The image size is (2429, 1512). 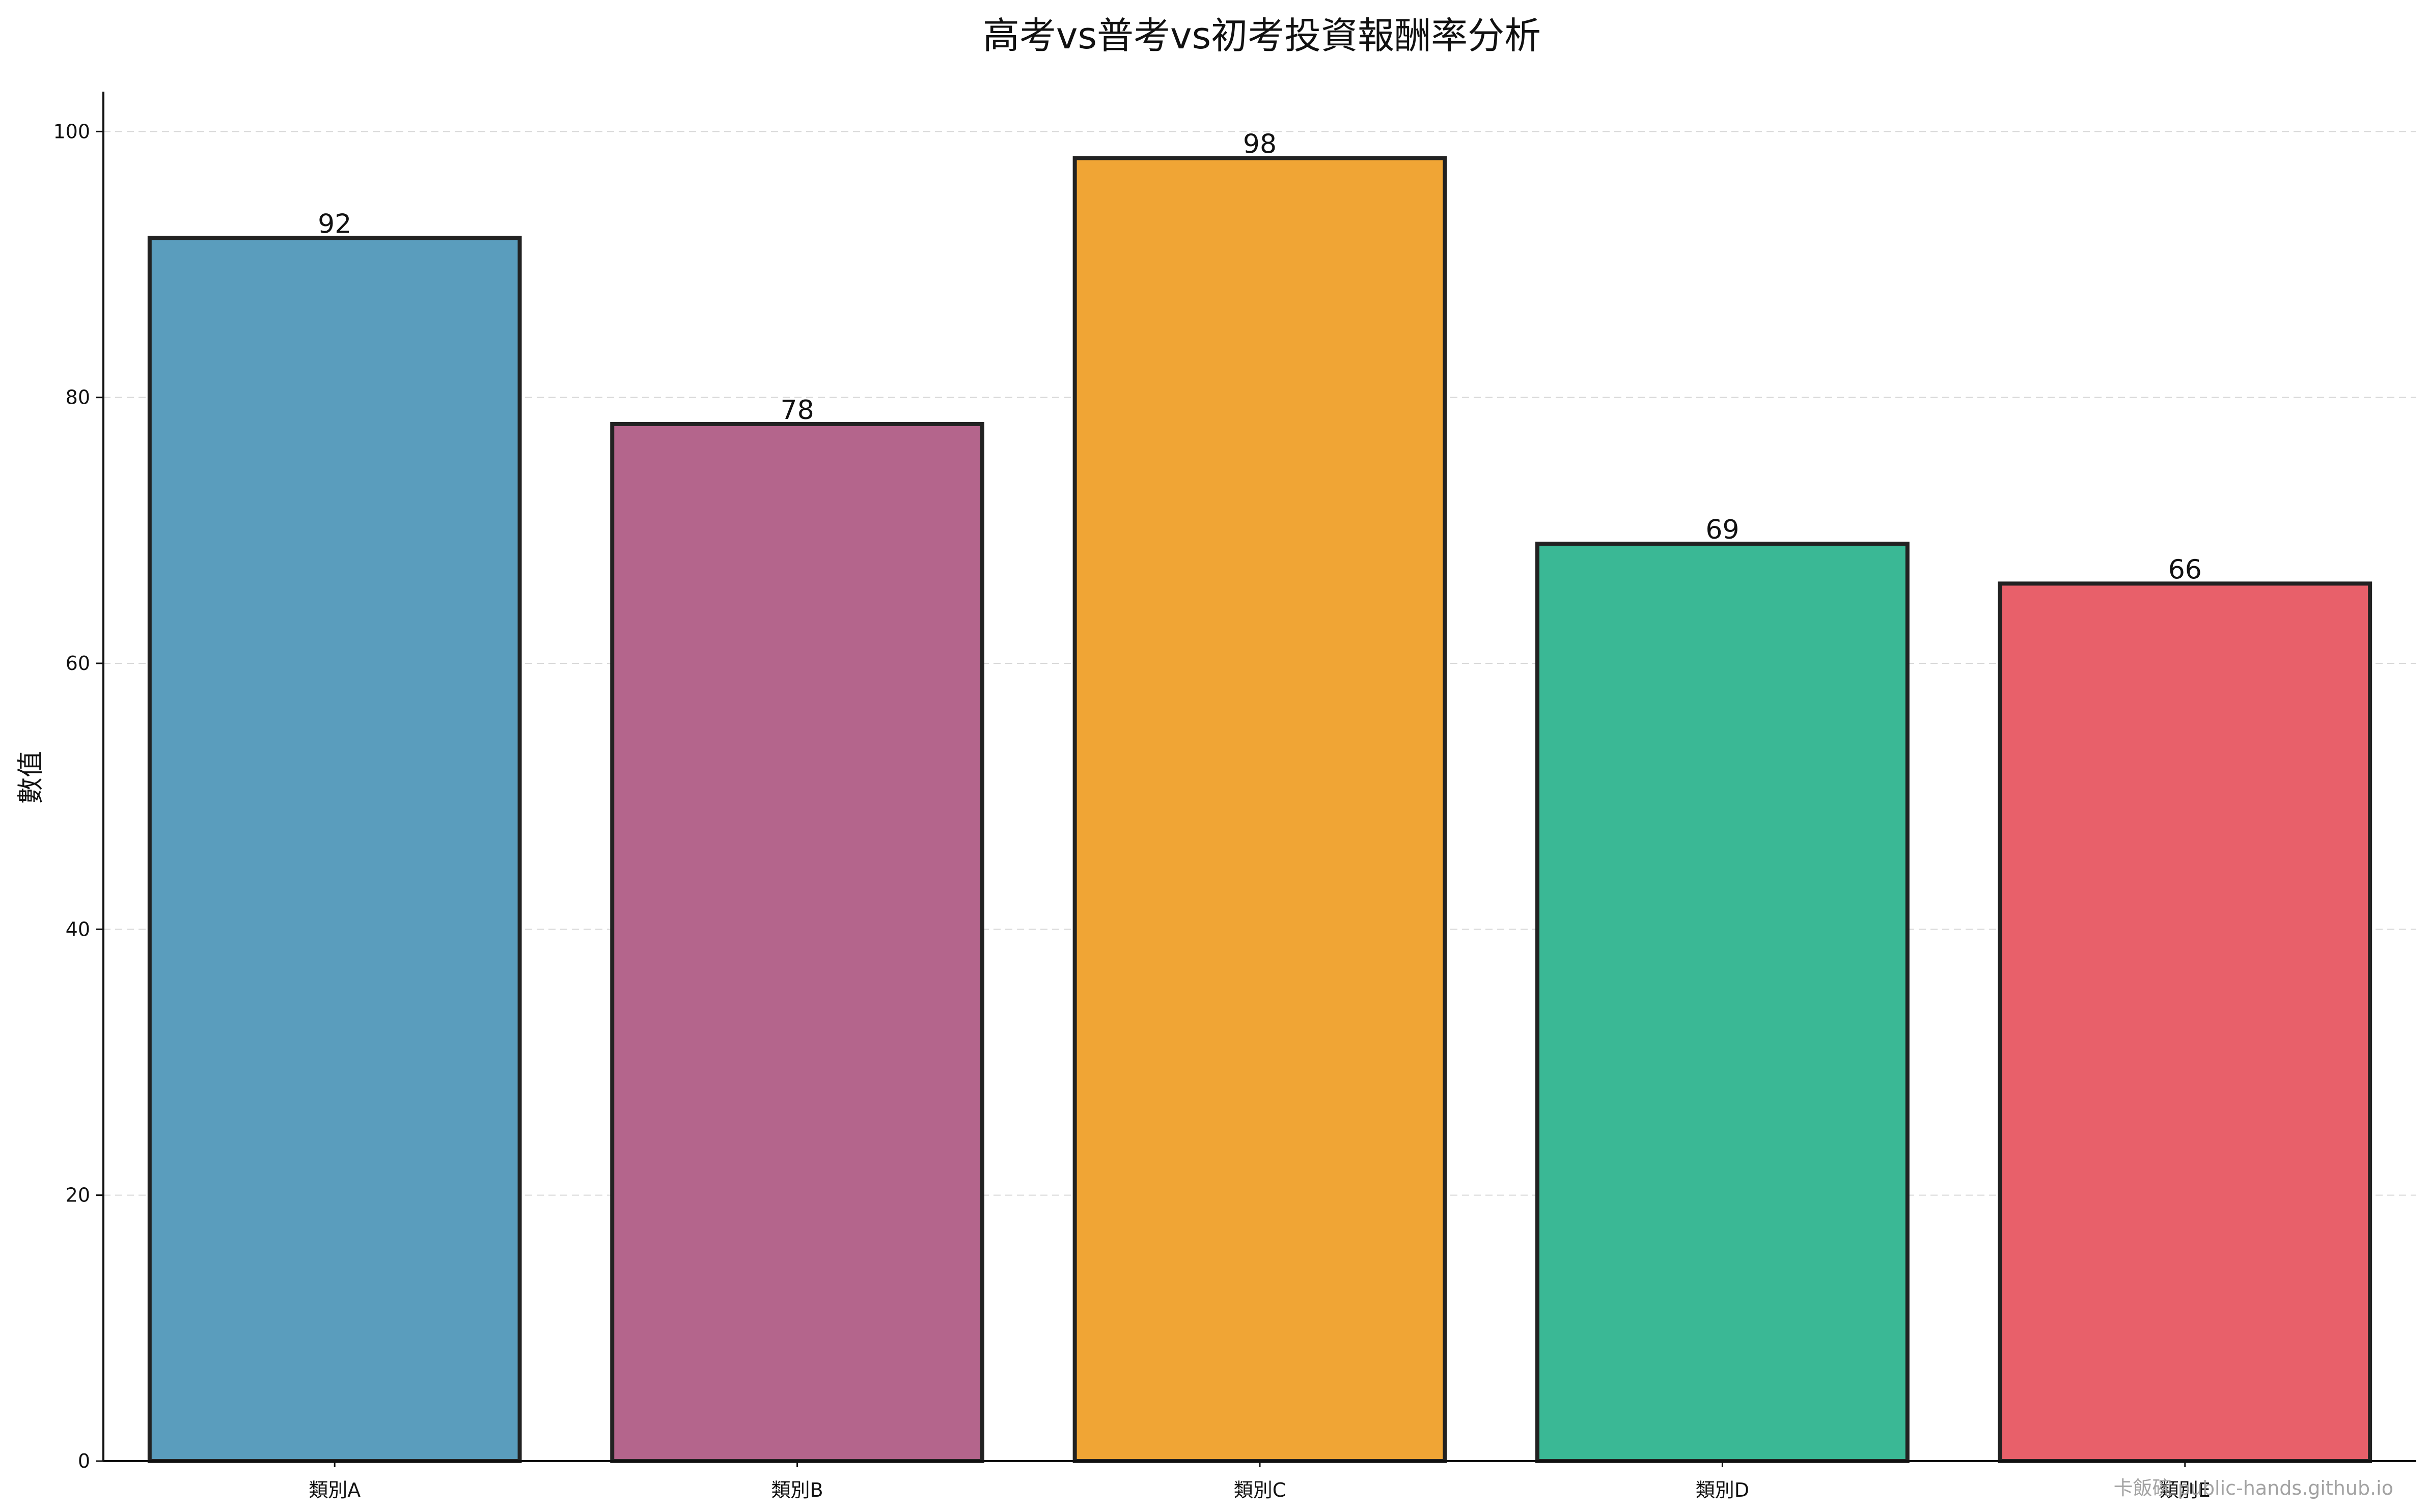 What do you see at coordinates (797, 410) in the screenshot?
I see `value-label: 78` at bounding box center [797, 410].